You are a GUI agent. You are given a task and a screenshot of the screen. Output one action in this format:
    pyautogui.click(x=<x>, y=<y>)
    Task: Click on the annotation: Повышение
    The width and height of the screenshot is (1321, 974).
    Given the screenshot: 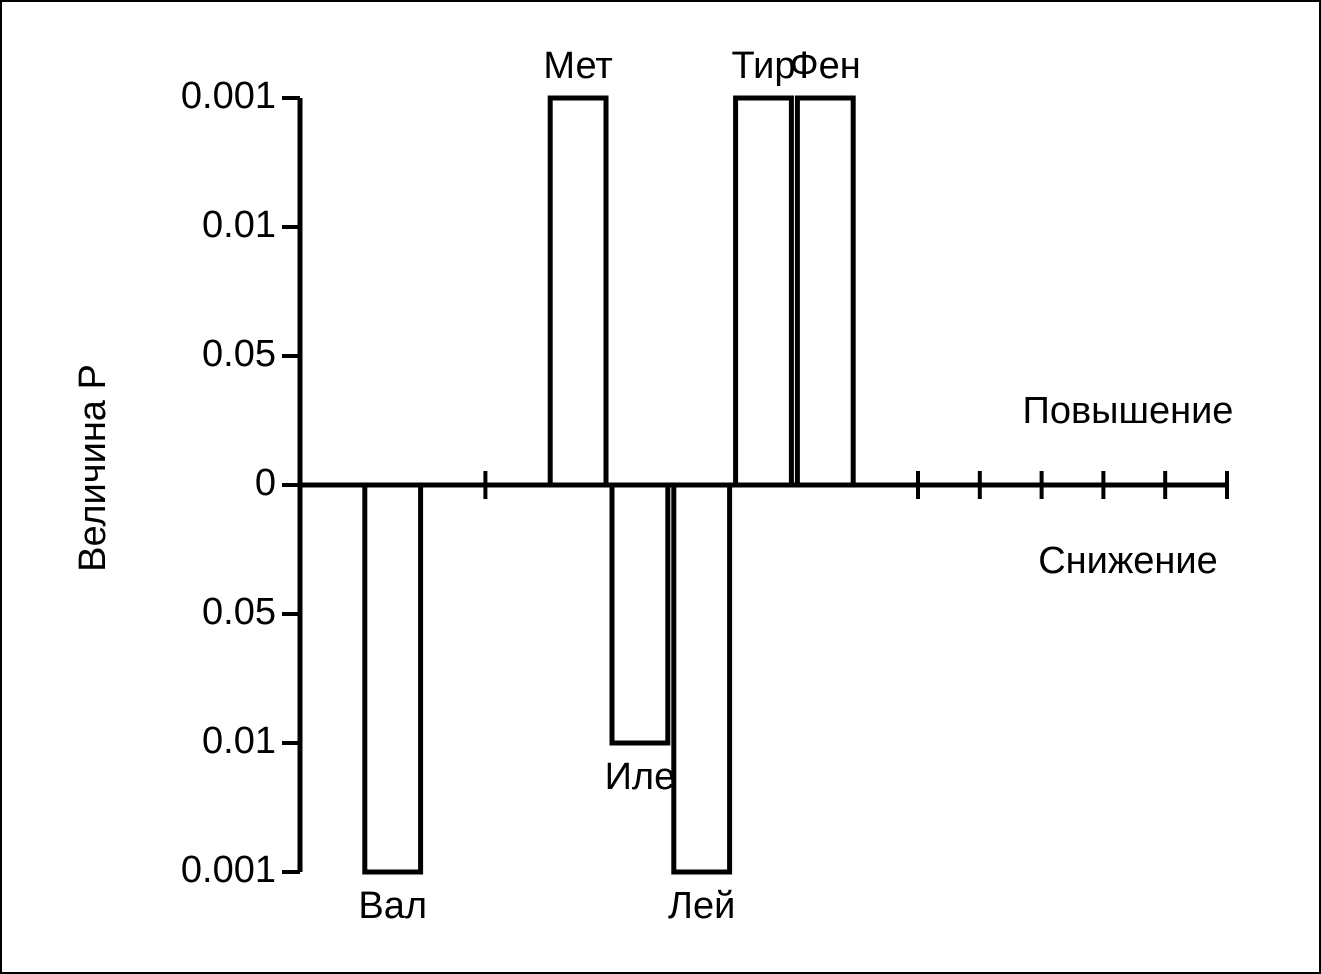 What is the action you would take?
    pyautogui.click(x=1128, y=411)
    